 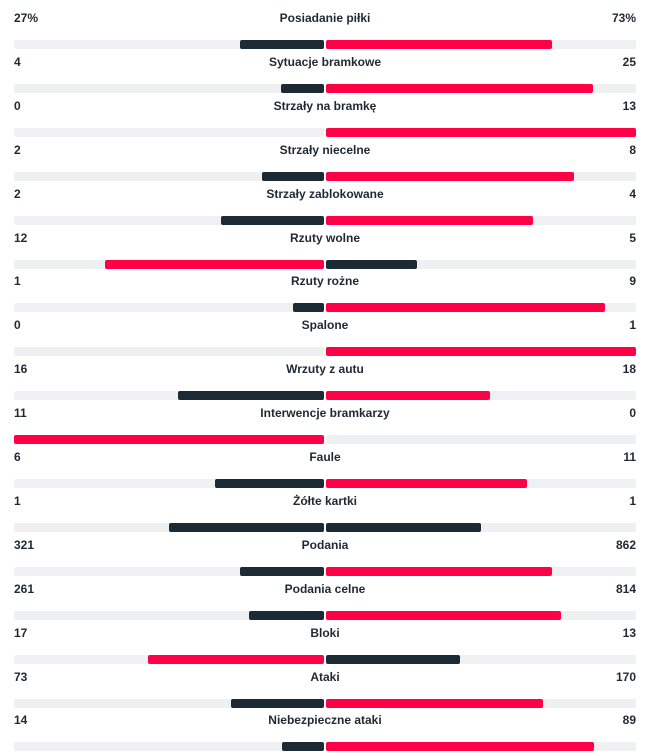 I want to click on stat-label: Podania, so click(x=325, y=544).